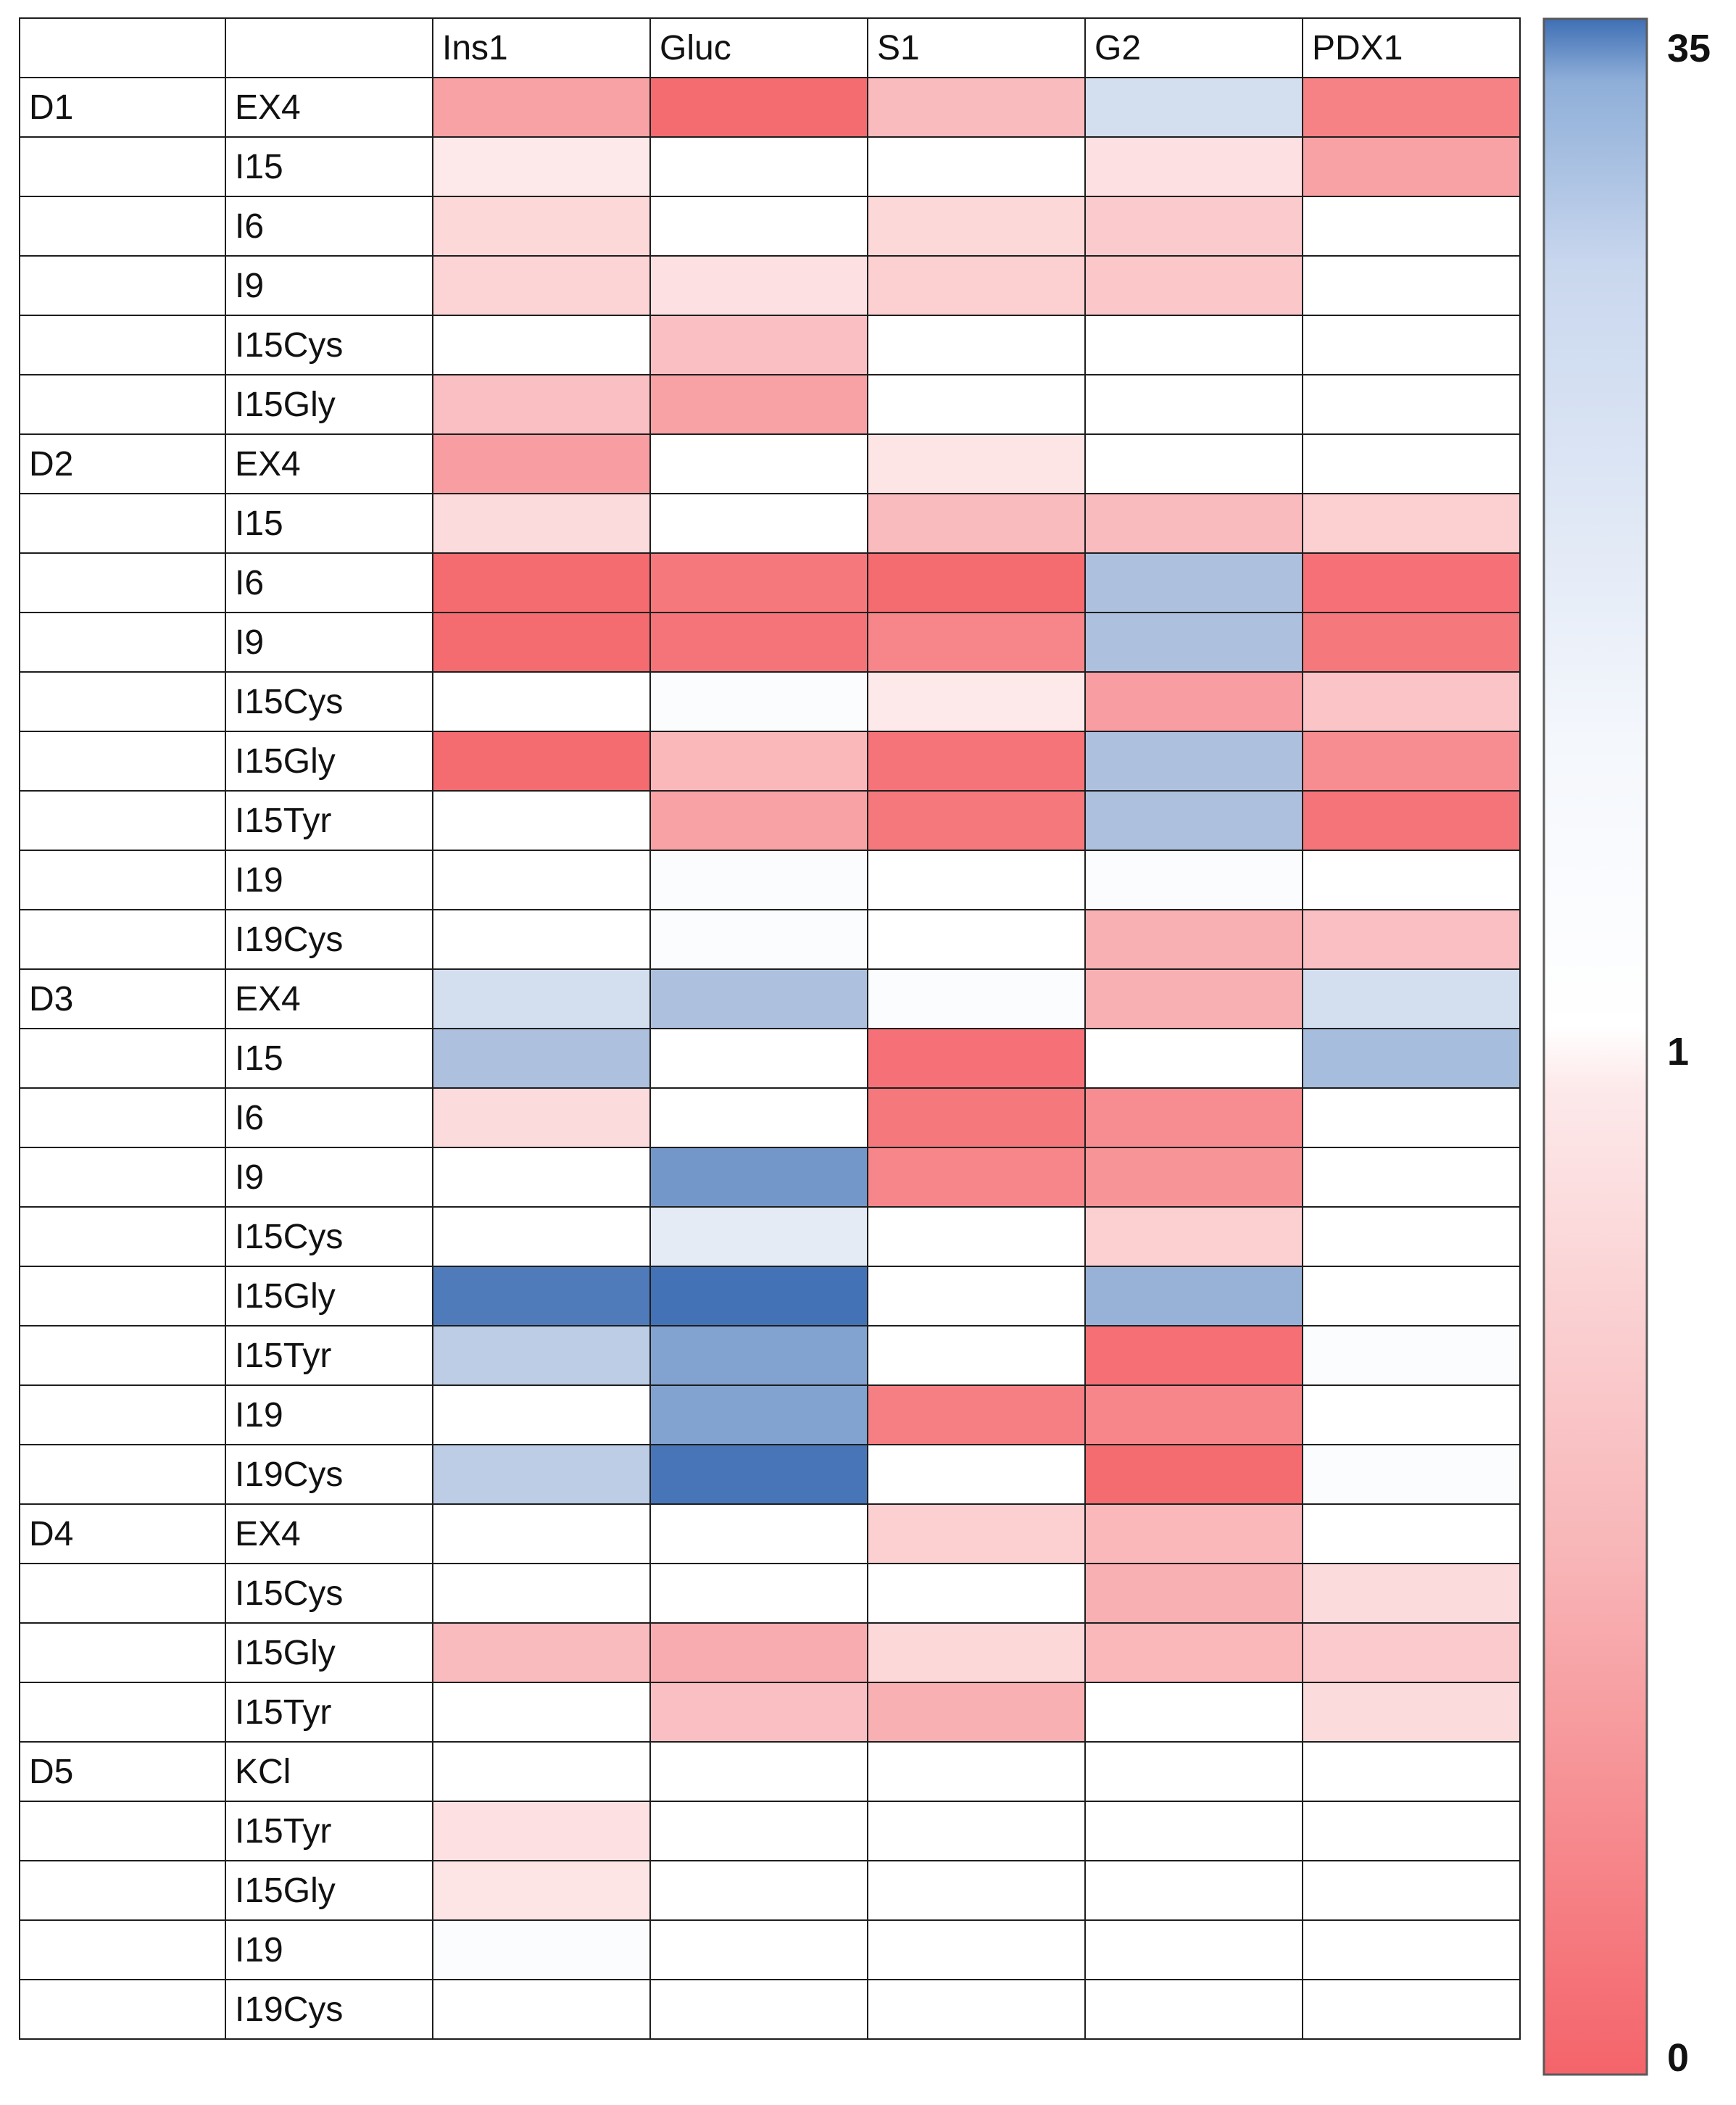 Image resolution: width=1736 pixels, height=2105 pixels. Describe the element at coordinates (122, 1771) in the screenshot. I see `row-group-label: D5` at that location.